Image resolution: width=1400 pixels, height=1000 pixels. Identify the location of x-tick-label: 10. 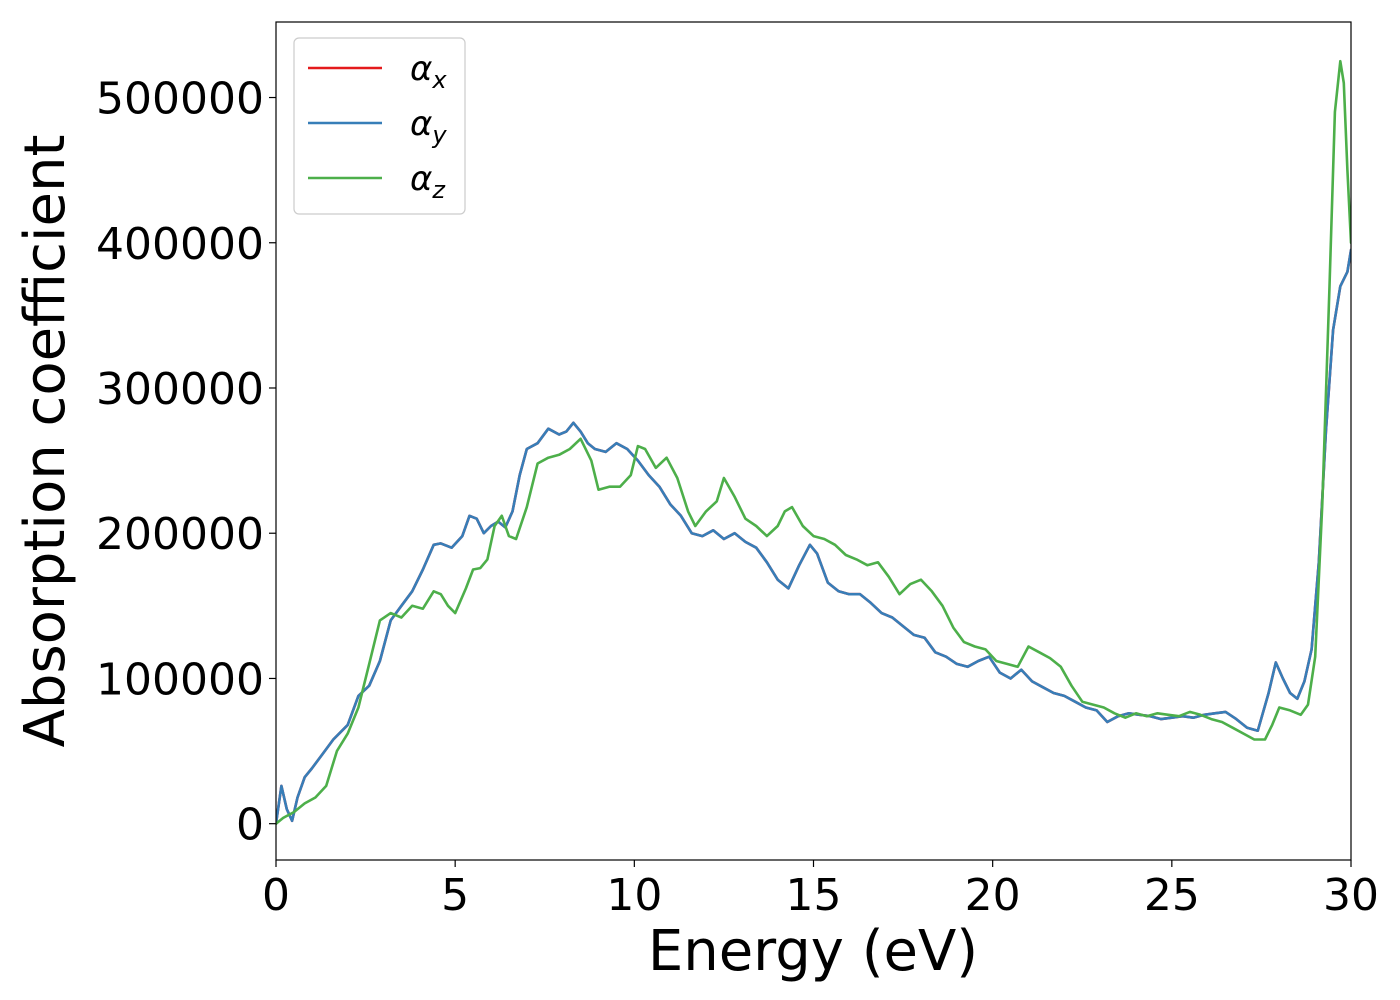
(634, 895).